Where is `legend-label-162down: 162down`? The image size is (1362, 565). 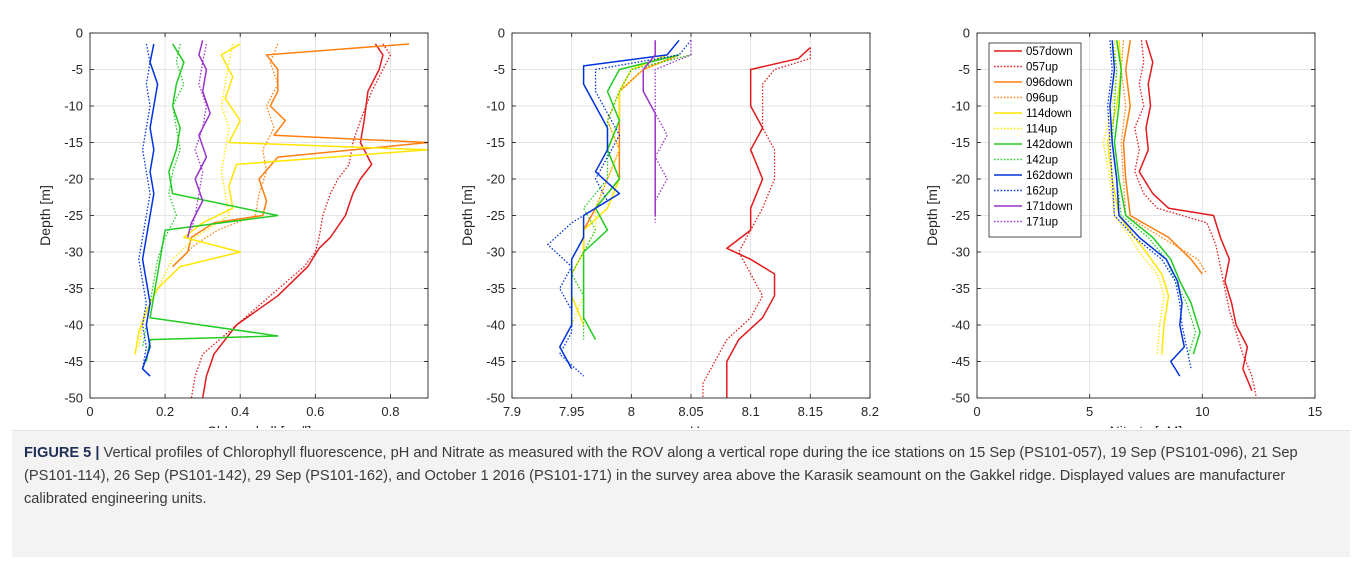 legend-label-162down: 162down is located at coordinates (1049, 176).